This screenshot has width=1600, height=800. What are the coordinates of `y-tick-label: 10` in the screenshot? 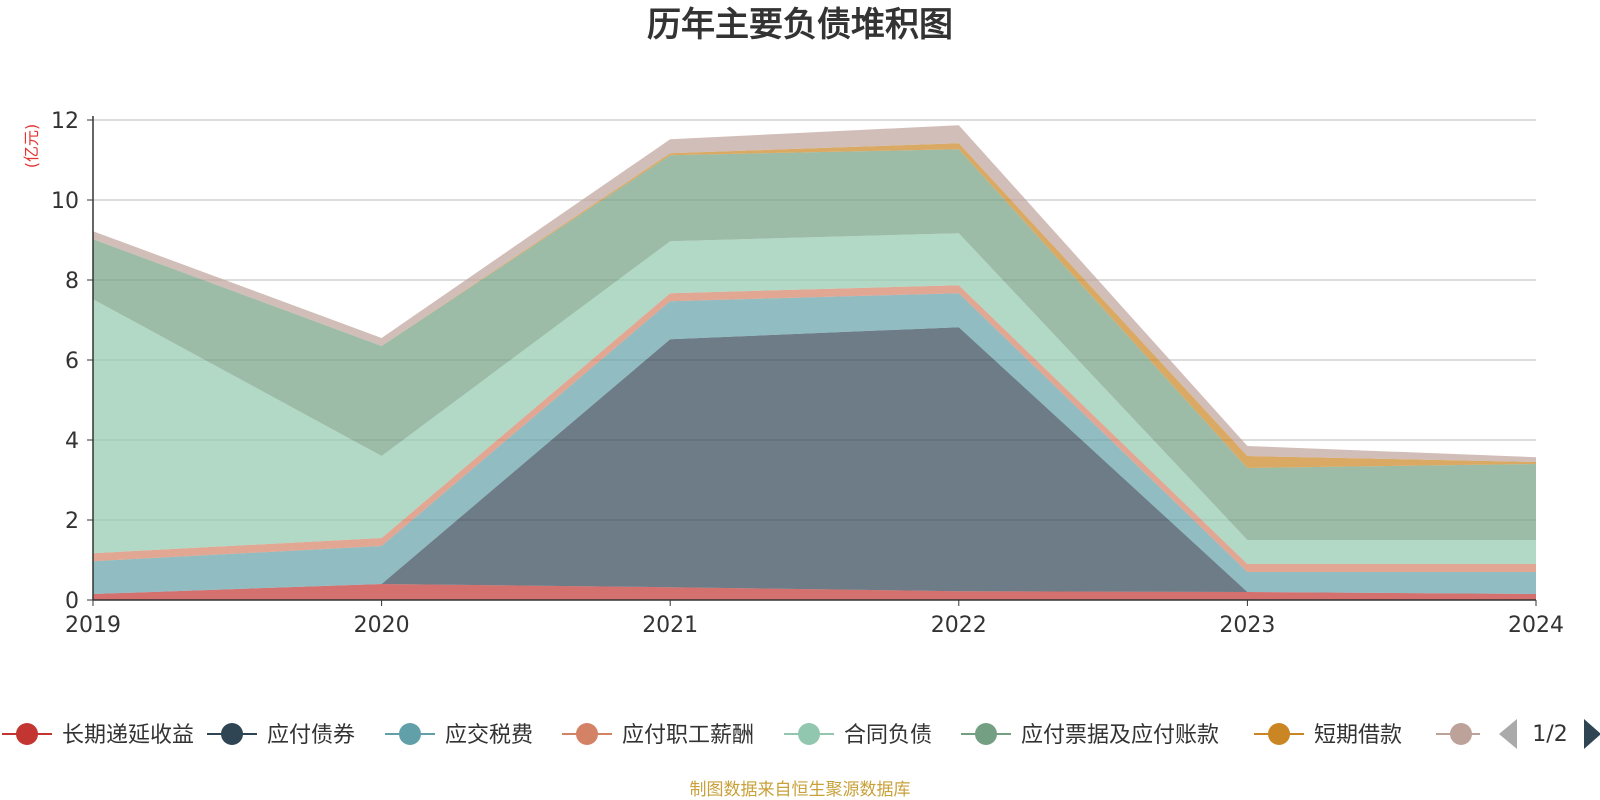 It's located at (65, 201).